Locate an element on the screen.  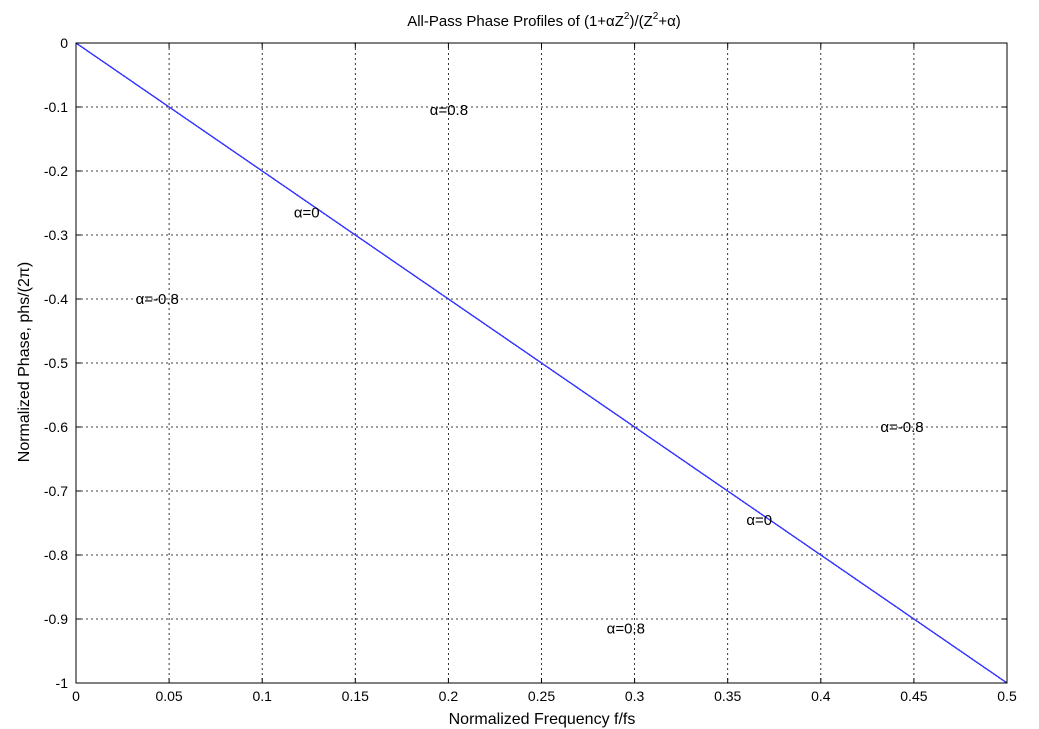
x-tick-label: 0.3 is located at coordinates (635, 696).